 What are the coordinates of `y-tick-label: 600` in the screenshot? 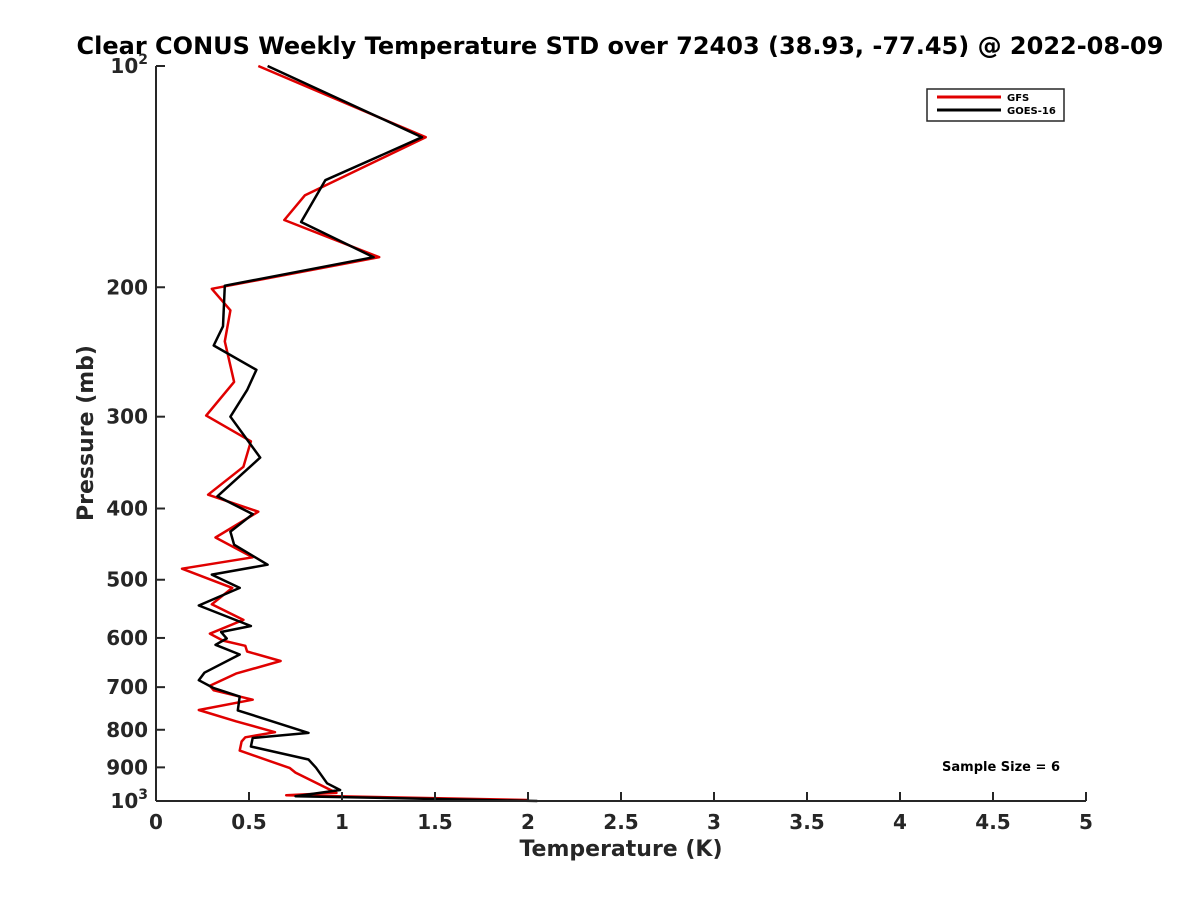 It's located at (127, 638).